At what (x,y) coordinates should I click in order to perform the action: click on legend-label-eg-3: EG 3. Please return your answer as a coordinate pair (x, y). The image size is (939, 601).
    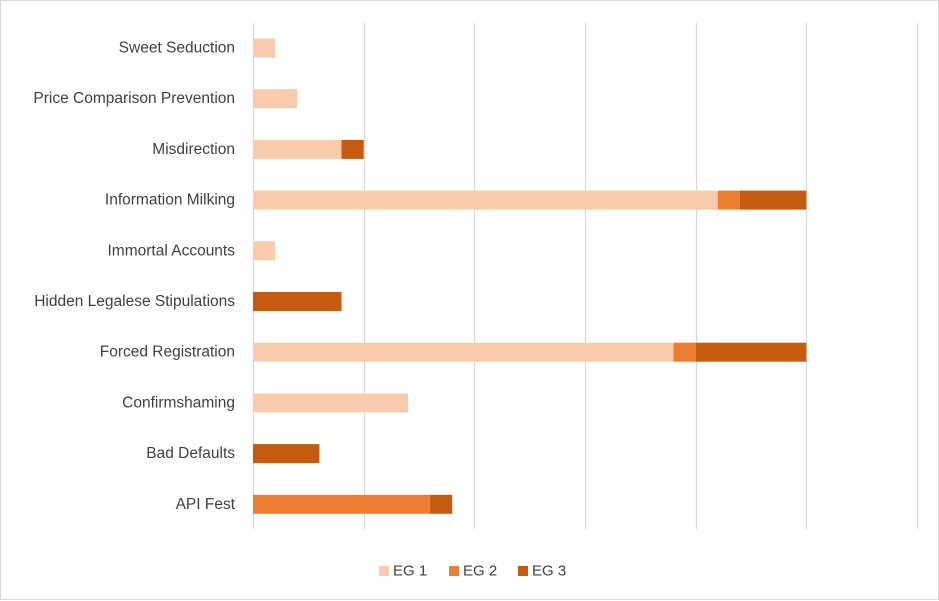
    Looking at the image, I should click on (549, 571).